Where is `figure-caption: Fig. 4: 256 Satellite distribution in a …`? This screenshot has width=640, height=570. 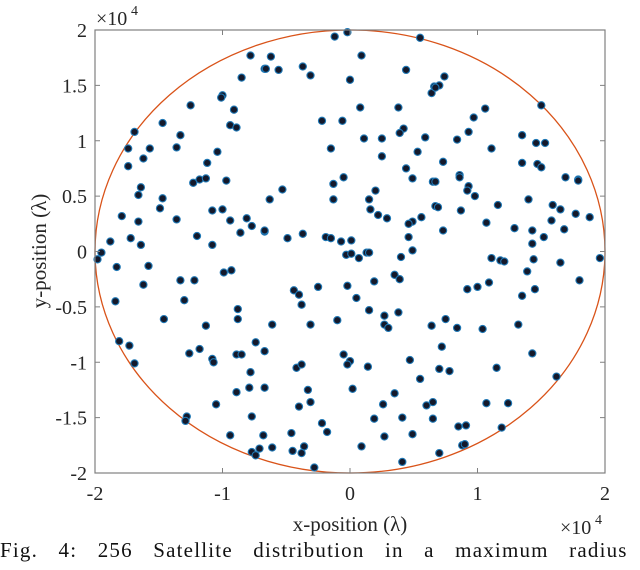
figure-caption: Fig. 4: 256 Satellite distribution in a … is located at coordinates (320, 550).